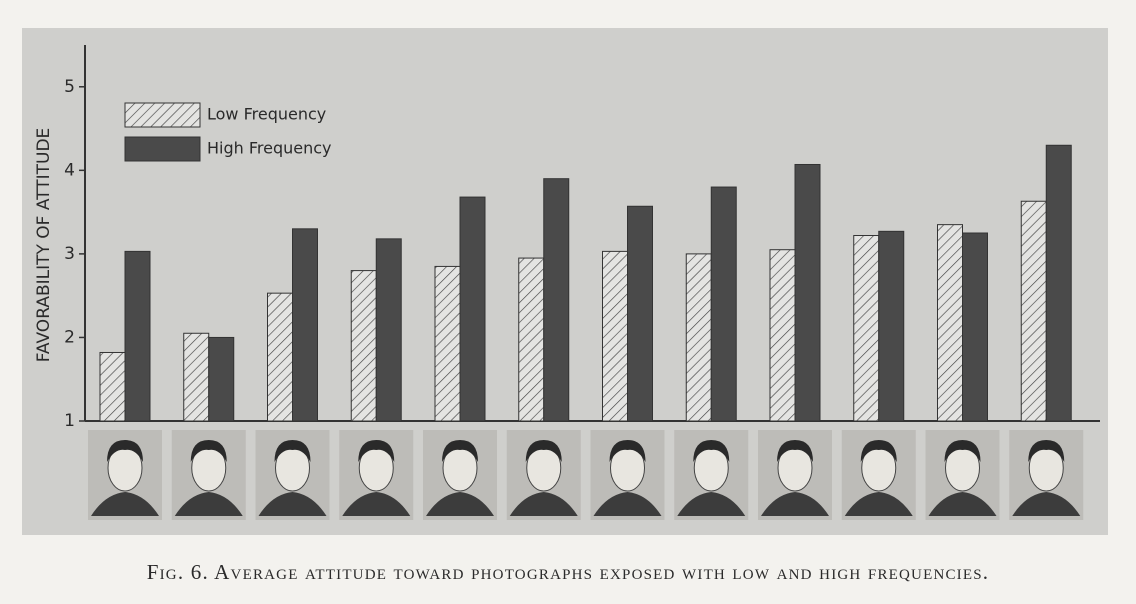  Describe the element at coordinates (44, 245) in the screenshot. I see `y-axis-label: FAVORABILITY OF ATTITUDE` at that location.